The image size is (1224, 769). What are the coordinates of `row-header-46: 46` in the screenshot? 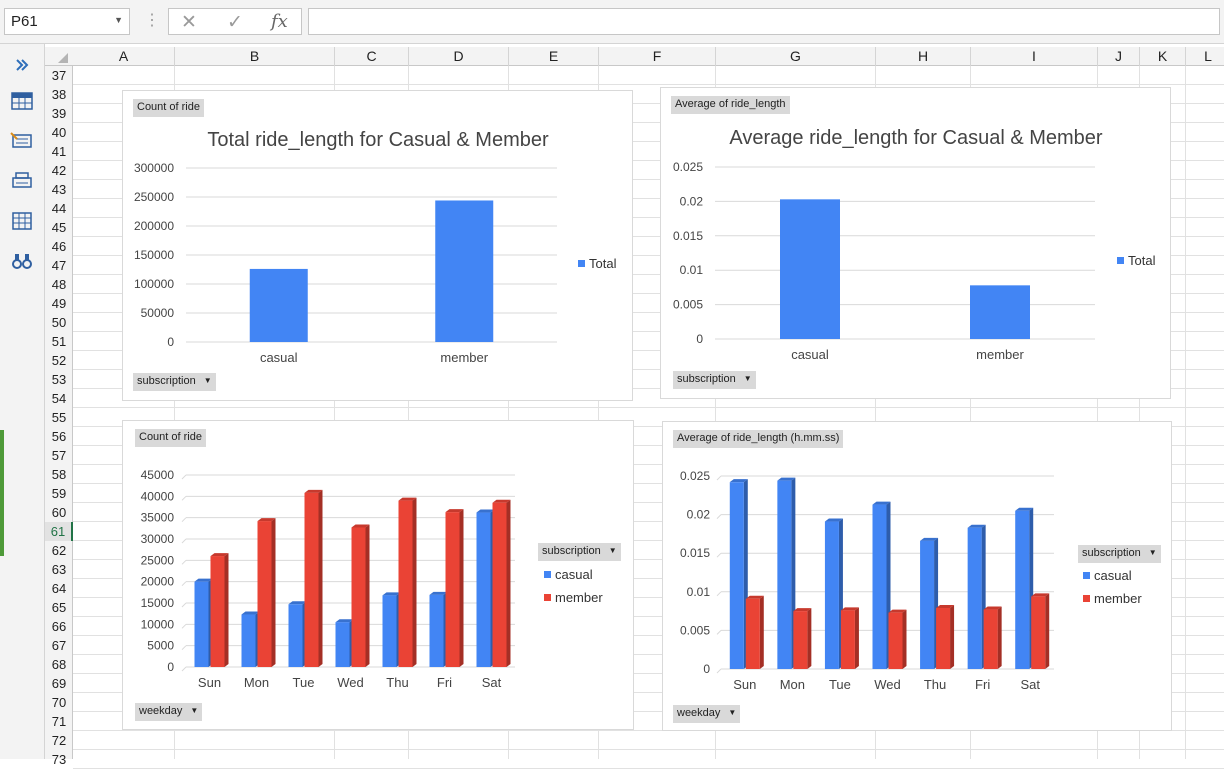 It's located at (59, 246).